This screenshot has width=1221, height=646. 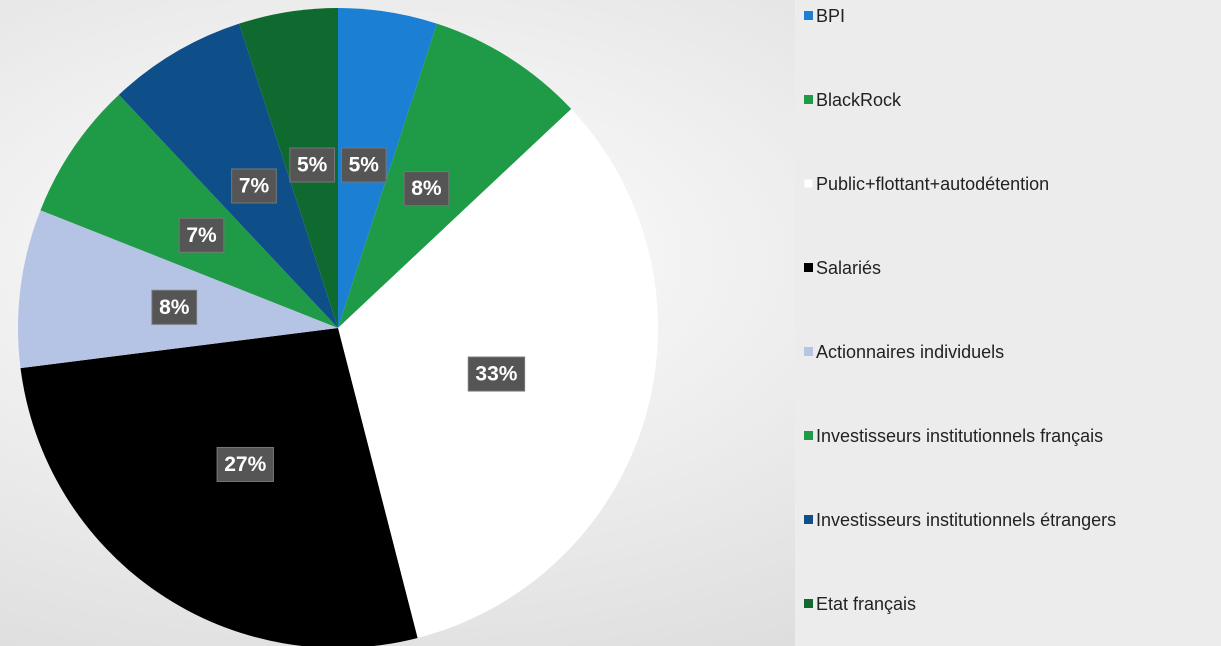 I want to click on legend-label: Actionnaires individuels, so click(x=910, y=352).